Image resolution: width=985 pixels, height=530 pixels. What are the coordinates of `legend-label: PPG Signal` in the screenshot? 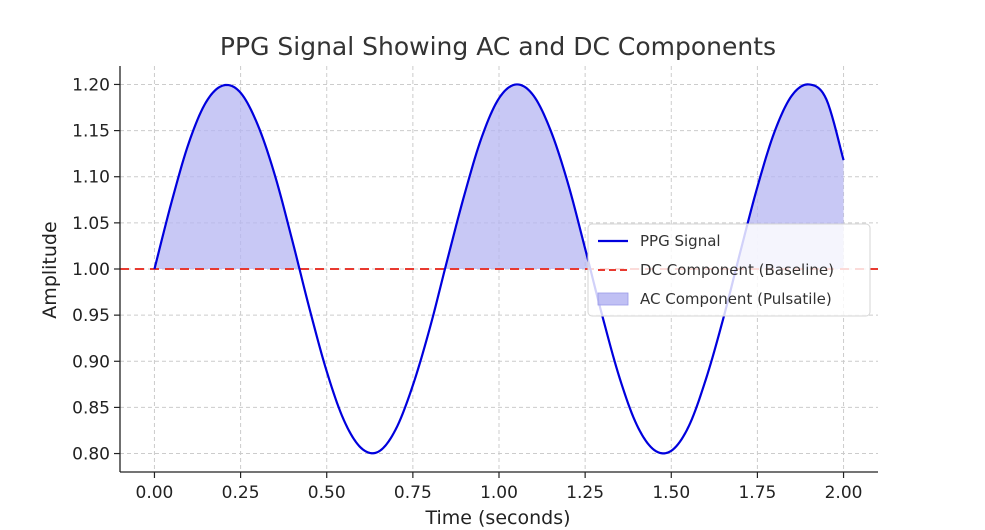 It's located at (680, 241).